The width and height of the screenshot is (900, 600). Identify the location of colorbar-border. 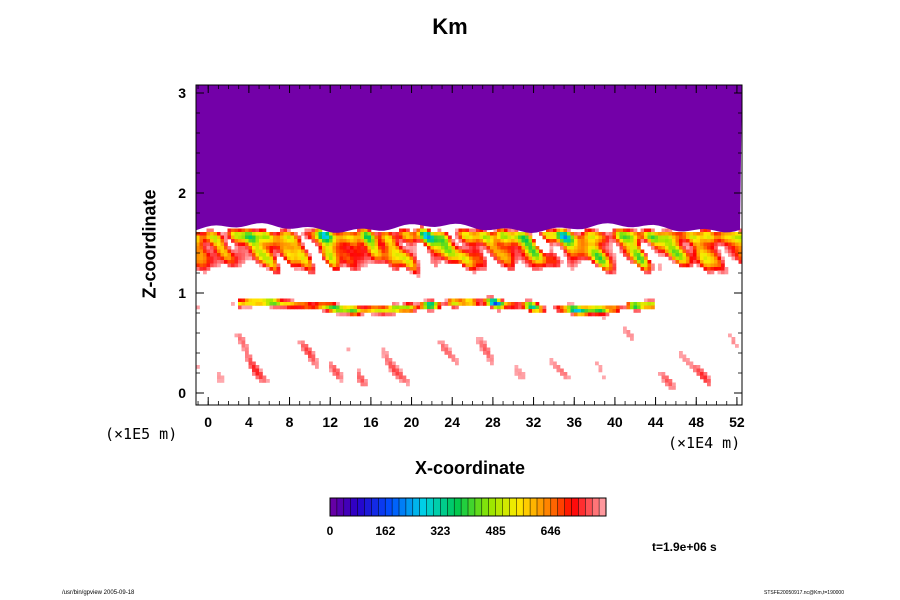
(468, 507).